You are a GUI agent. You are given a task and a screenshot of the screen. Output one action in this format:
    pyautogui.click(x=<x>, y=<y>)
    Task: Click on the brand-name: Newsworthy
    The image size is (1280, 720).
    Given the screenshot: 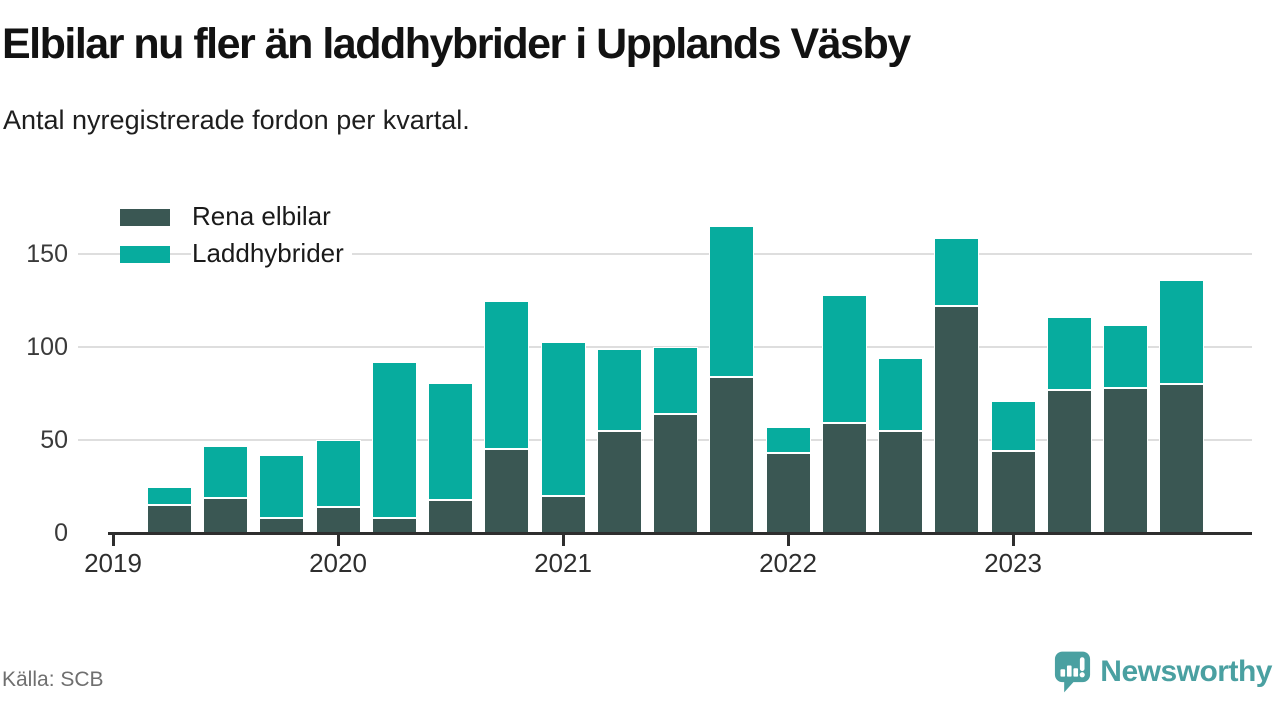 What is the action you would take?
    pyautogui.click(x=1186, y=671)
    